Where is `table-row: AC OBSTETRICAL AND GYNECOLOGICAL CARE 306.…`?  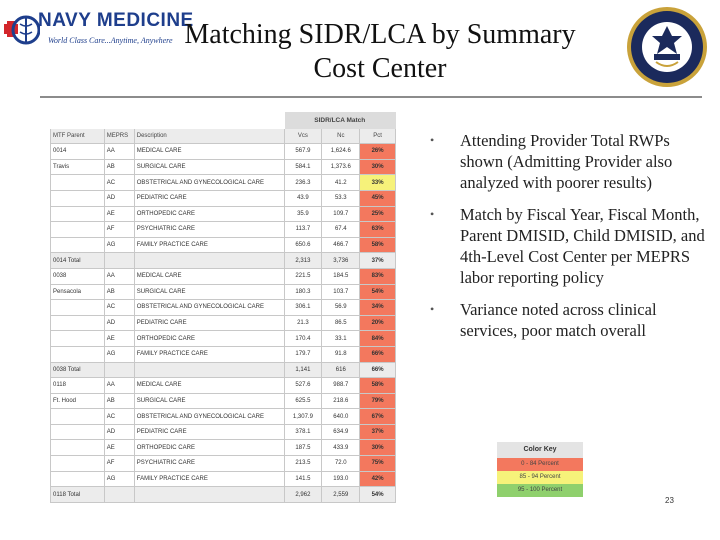
table-row: AC OBSTETRICAL AND GYNECOLOGICAL CARE 306.… is located at coordinates (223, 307).